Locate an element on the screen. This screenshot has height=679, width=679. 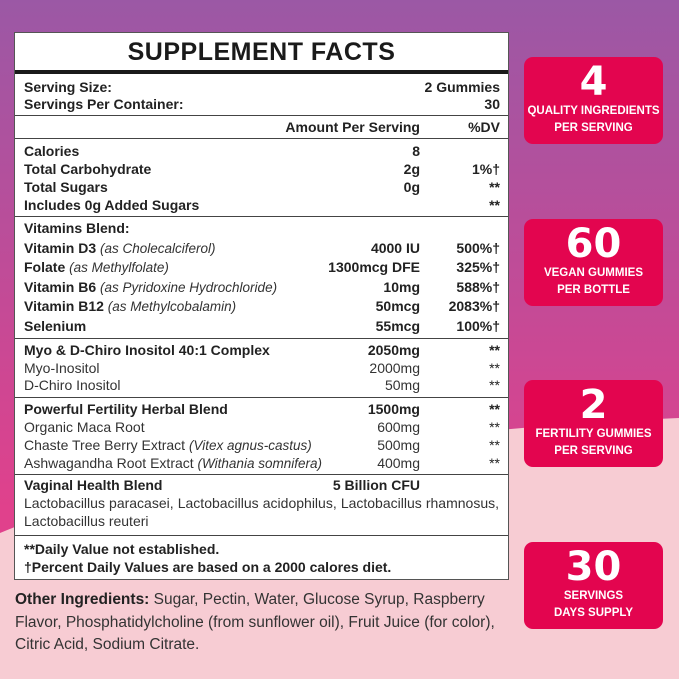
column-header-row: Amount Per Serving %DV is located at coordinates (261, 127).